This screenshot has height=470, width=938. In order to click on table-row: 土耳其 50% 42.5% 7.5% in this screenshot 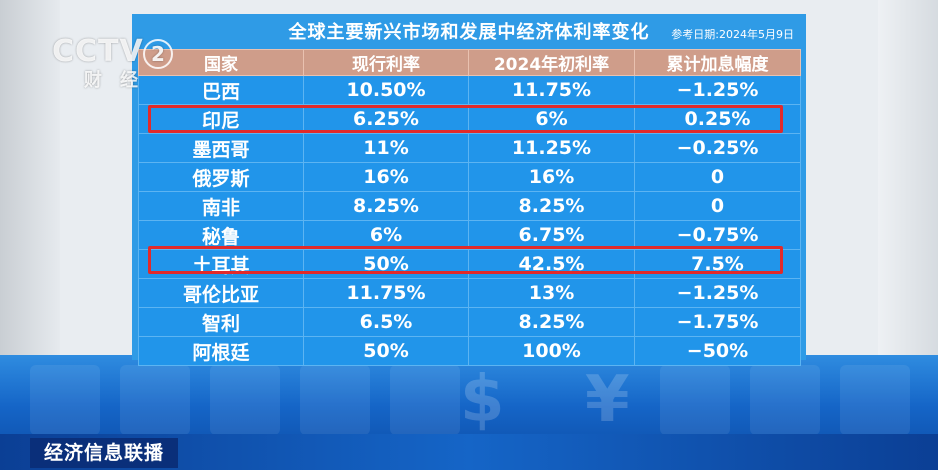, I will do `click(469, 264)`.